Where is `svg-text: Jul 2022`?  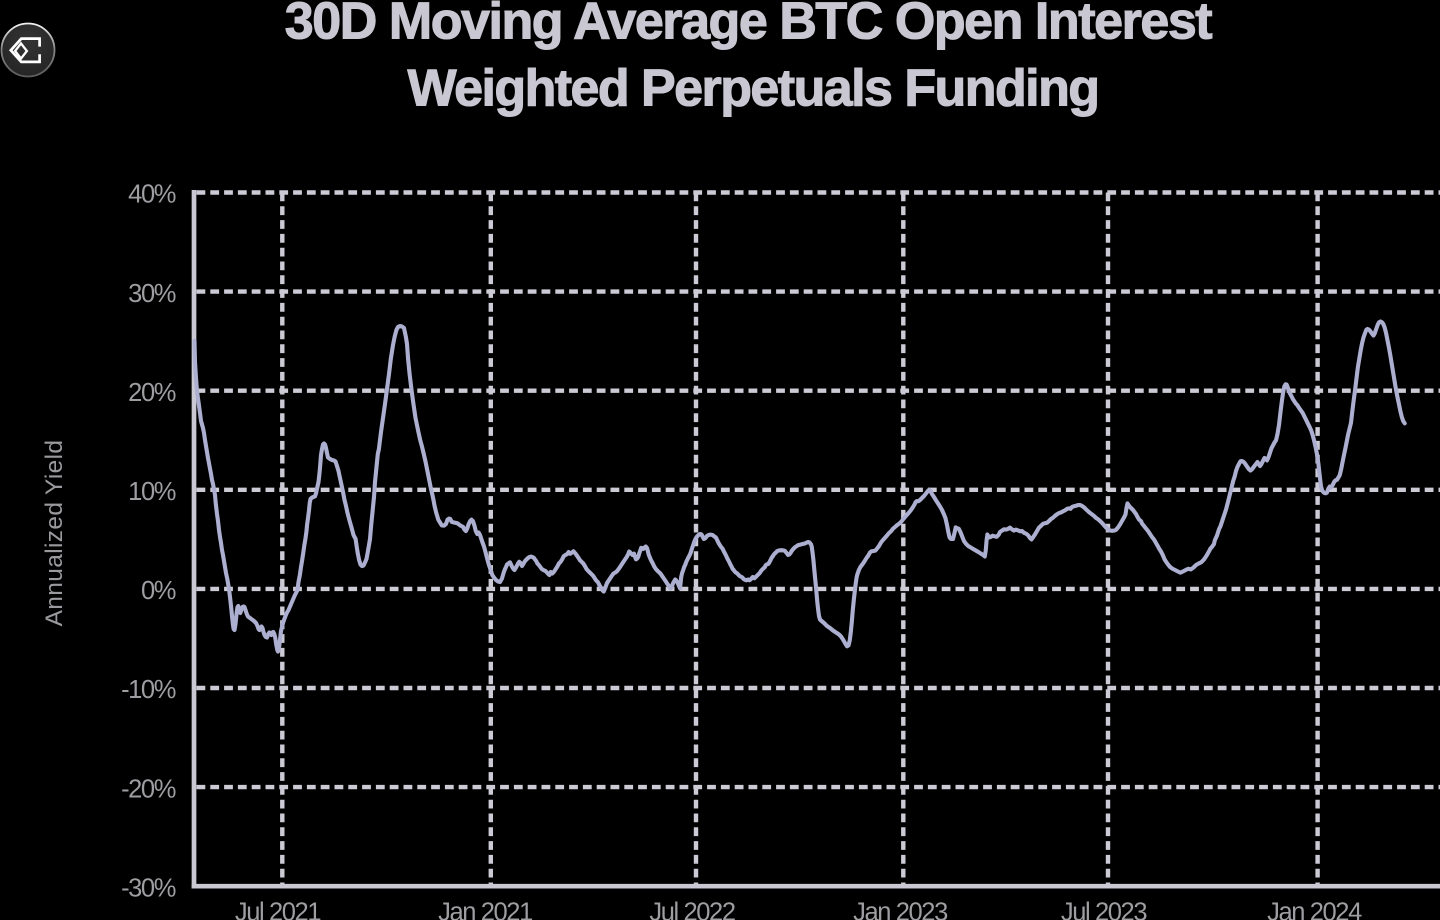 svg-text: Jul 2022 is located at coordinates (691, 909).